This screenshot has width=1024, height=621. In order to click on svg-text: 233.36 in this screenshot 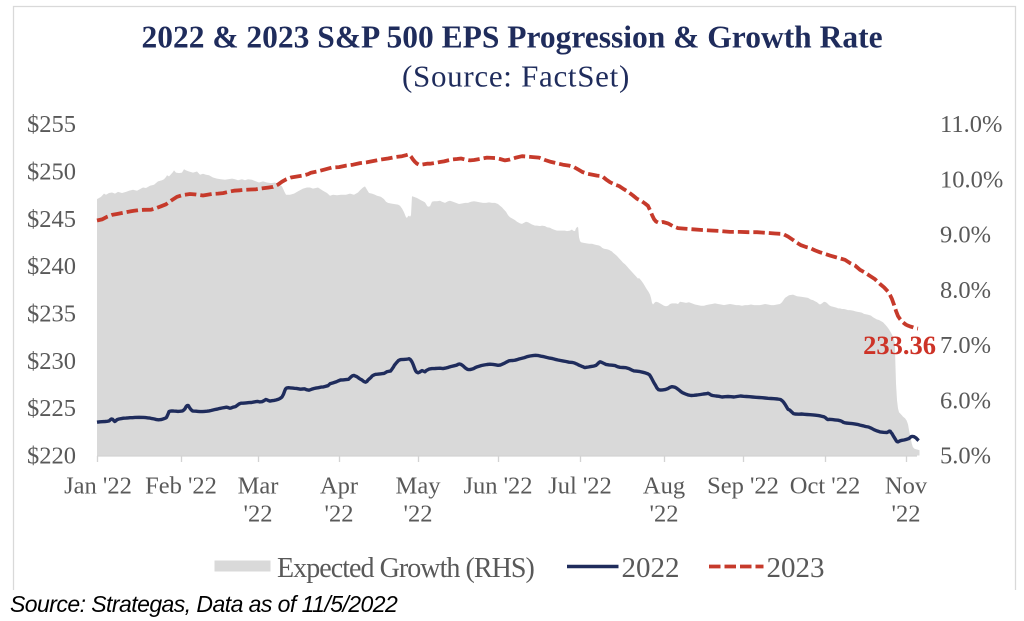, I will do `click(899, 345)`.